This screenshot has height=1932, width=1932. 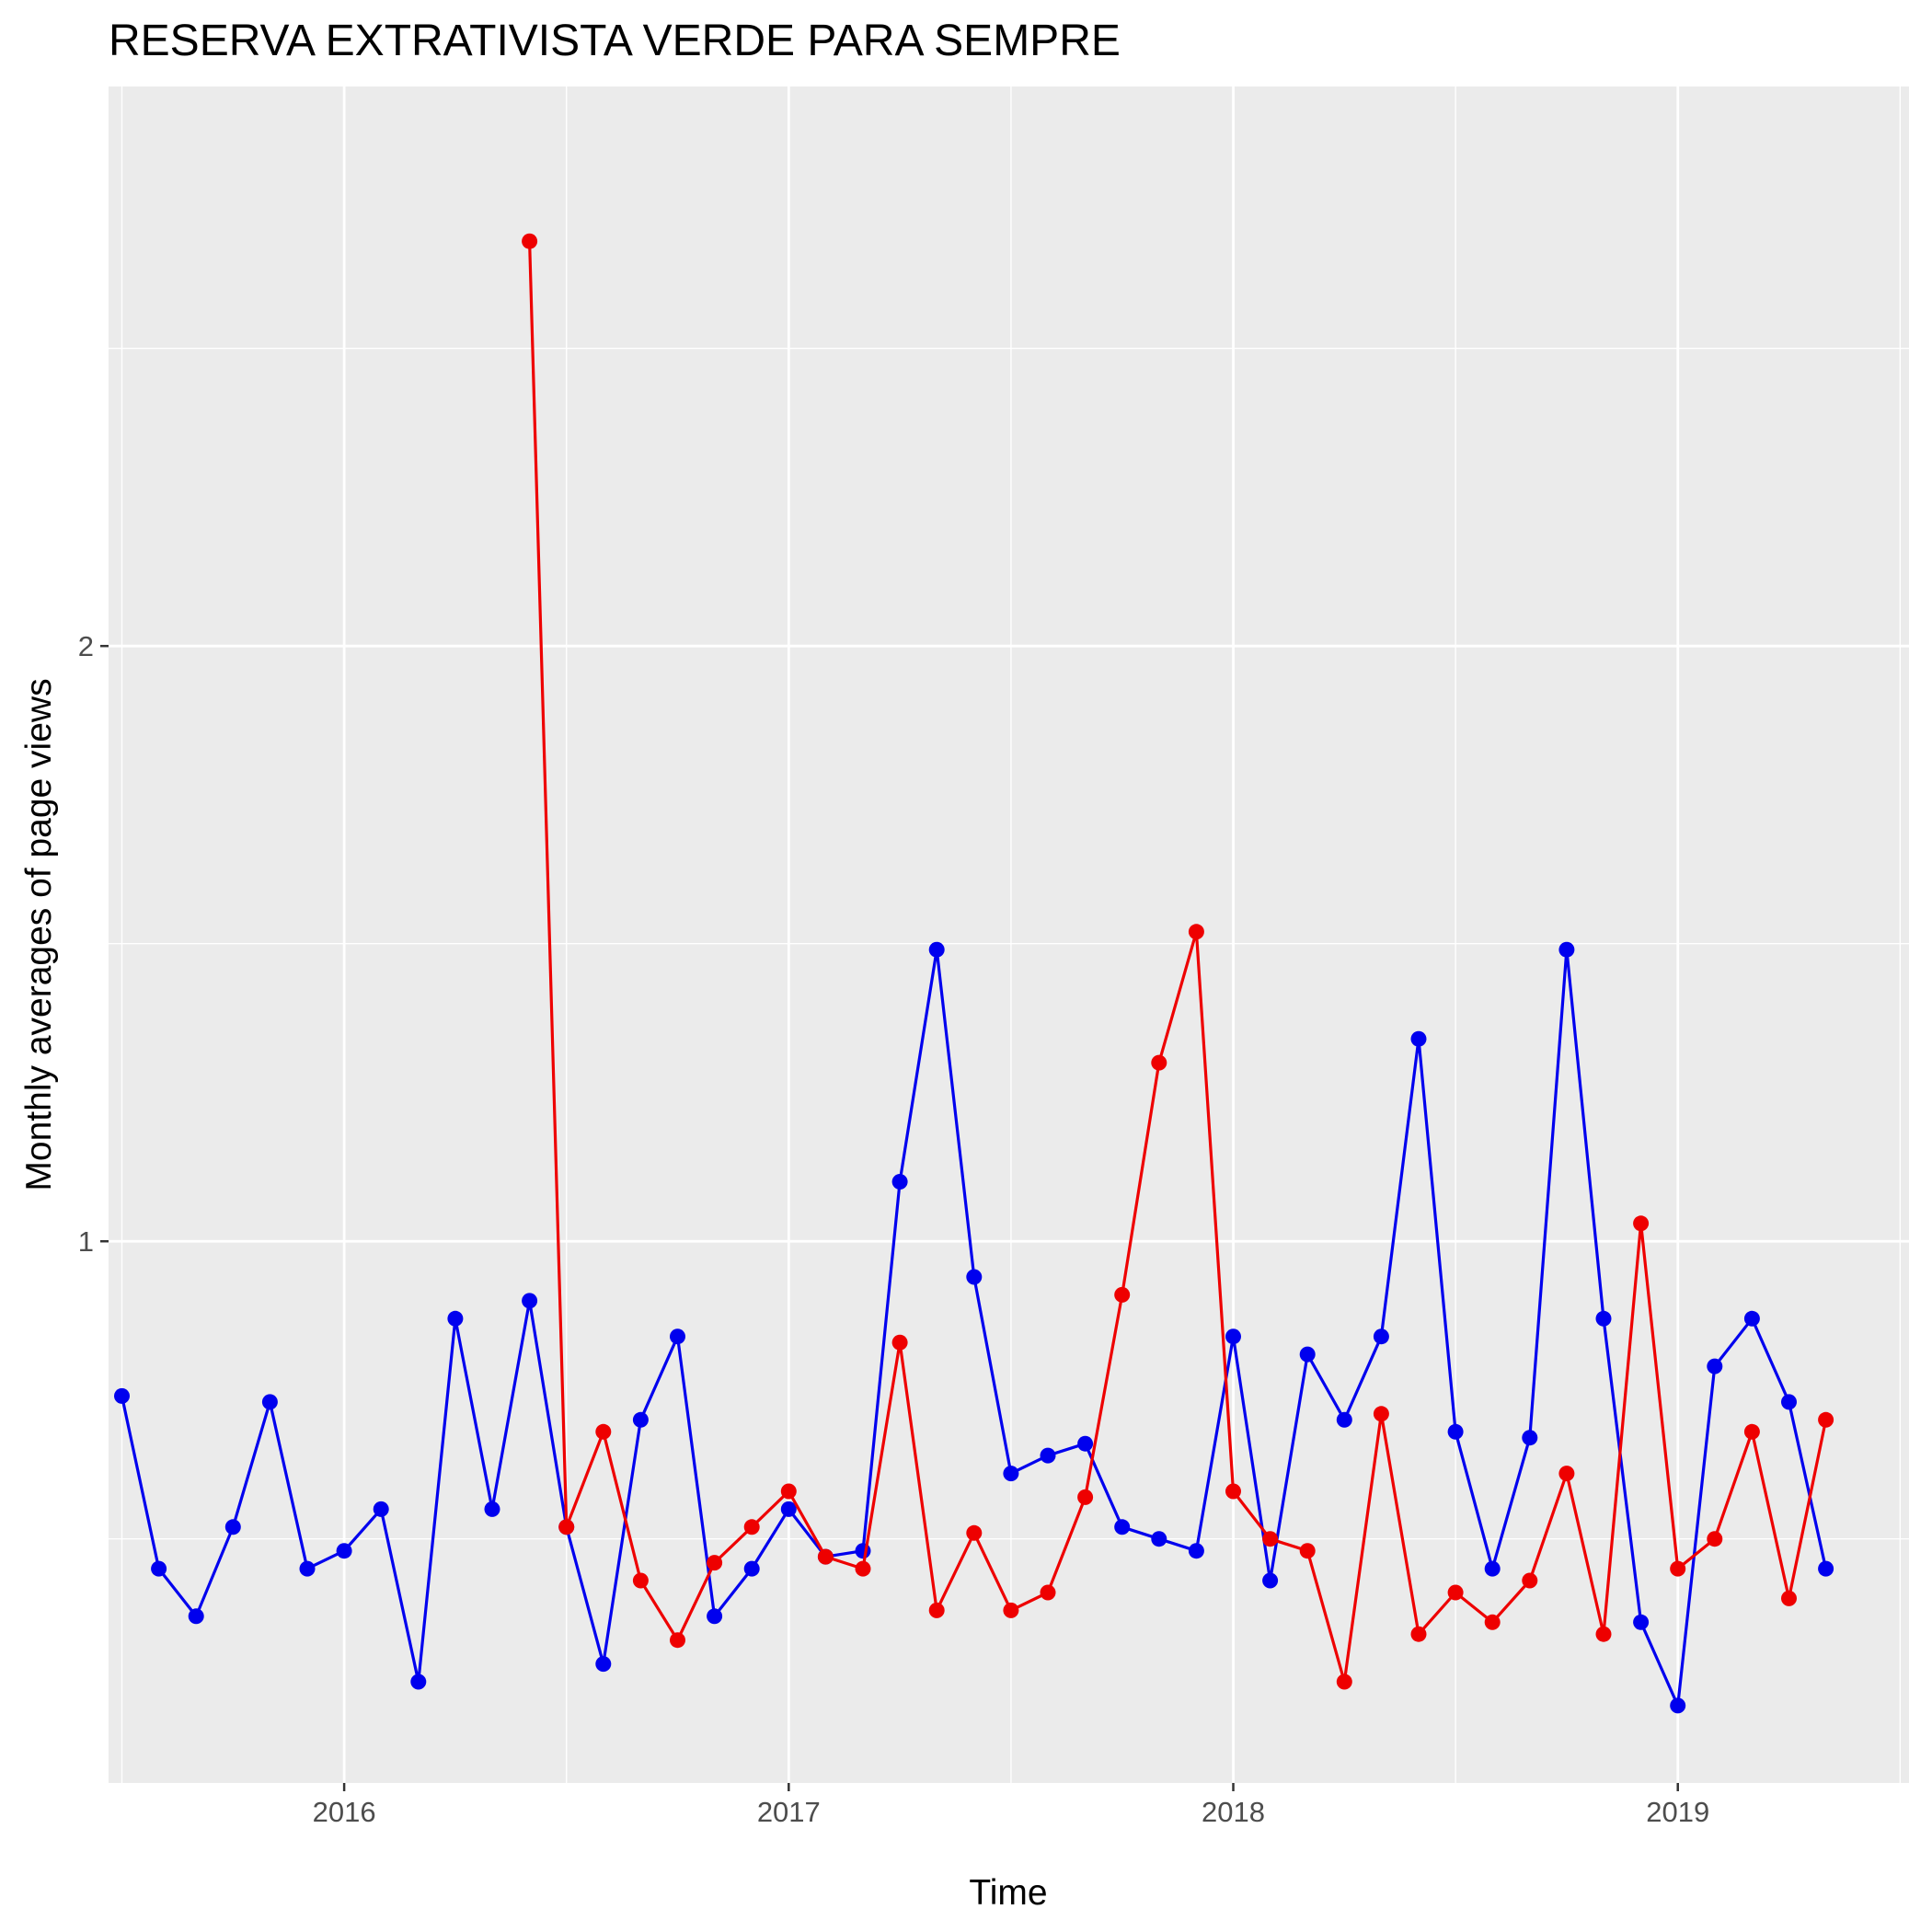 I want to click on x-tick-label: 2016, so click(x=344, y=1812).